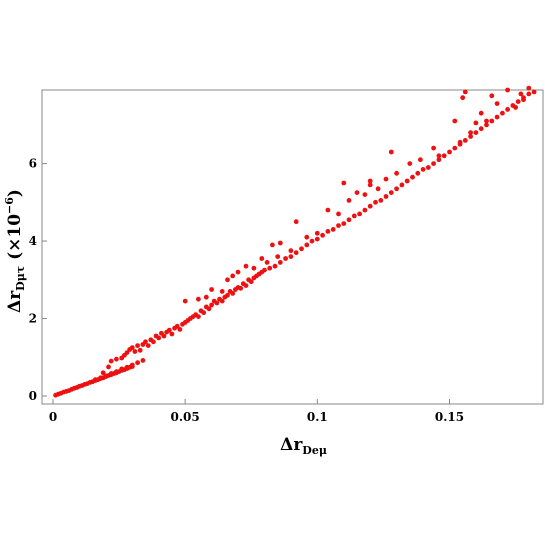 The width and height of the screenshot is (545, 545). I want to click on y-axis-title-suffix: (×10, so click(15, 240).